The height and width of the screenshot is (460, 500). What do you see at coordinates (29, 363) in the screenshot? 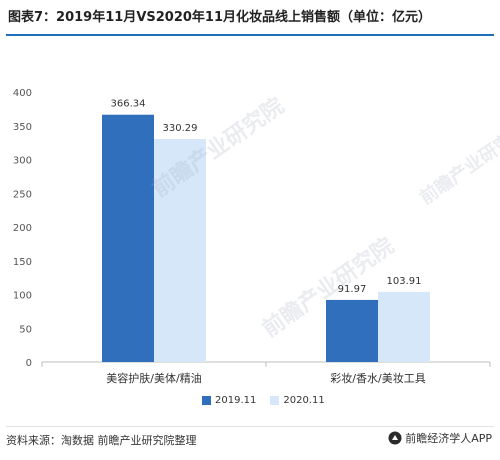
I see `y-tick-label: 0` at bounding box center [29, 363].